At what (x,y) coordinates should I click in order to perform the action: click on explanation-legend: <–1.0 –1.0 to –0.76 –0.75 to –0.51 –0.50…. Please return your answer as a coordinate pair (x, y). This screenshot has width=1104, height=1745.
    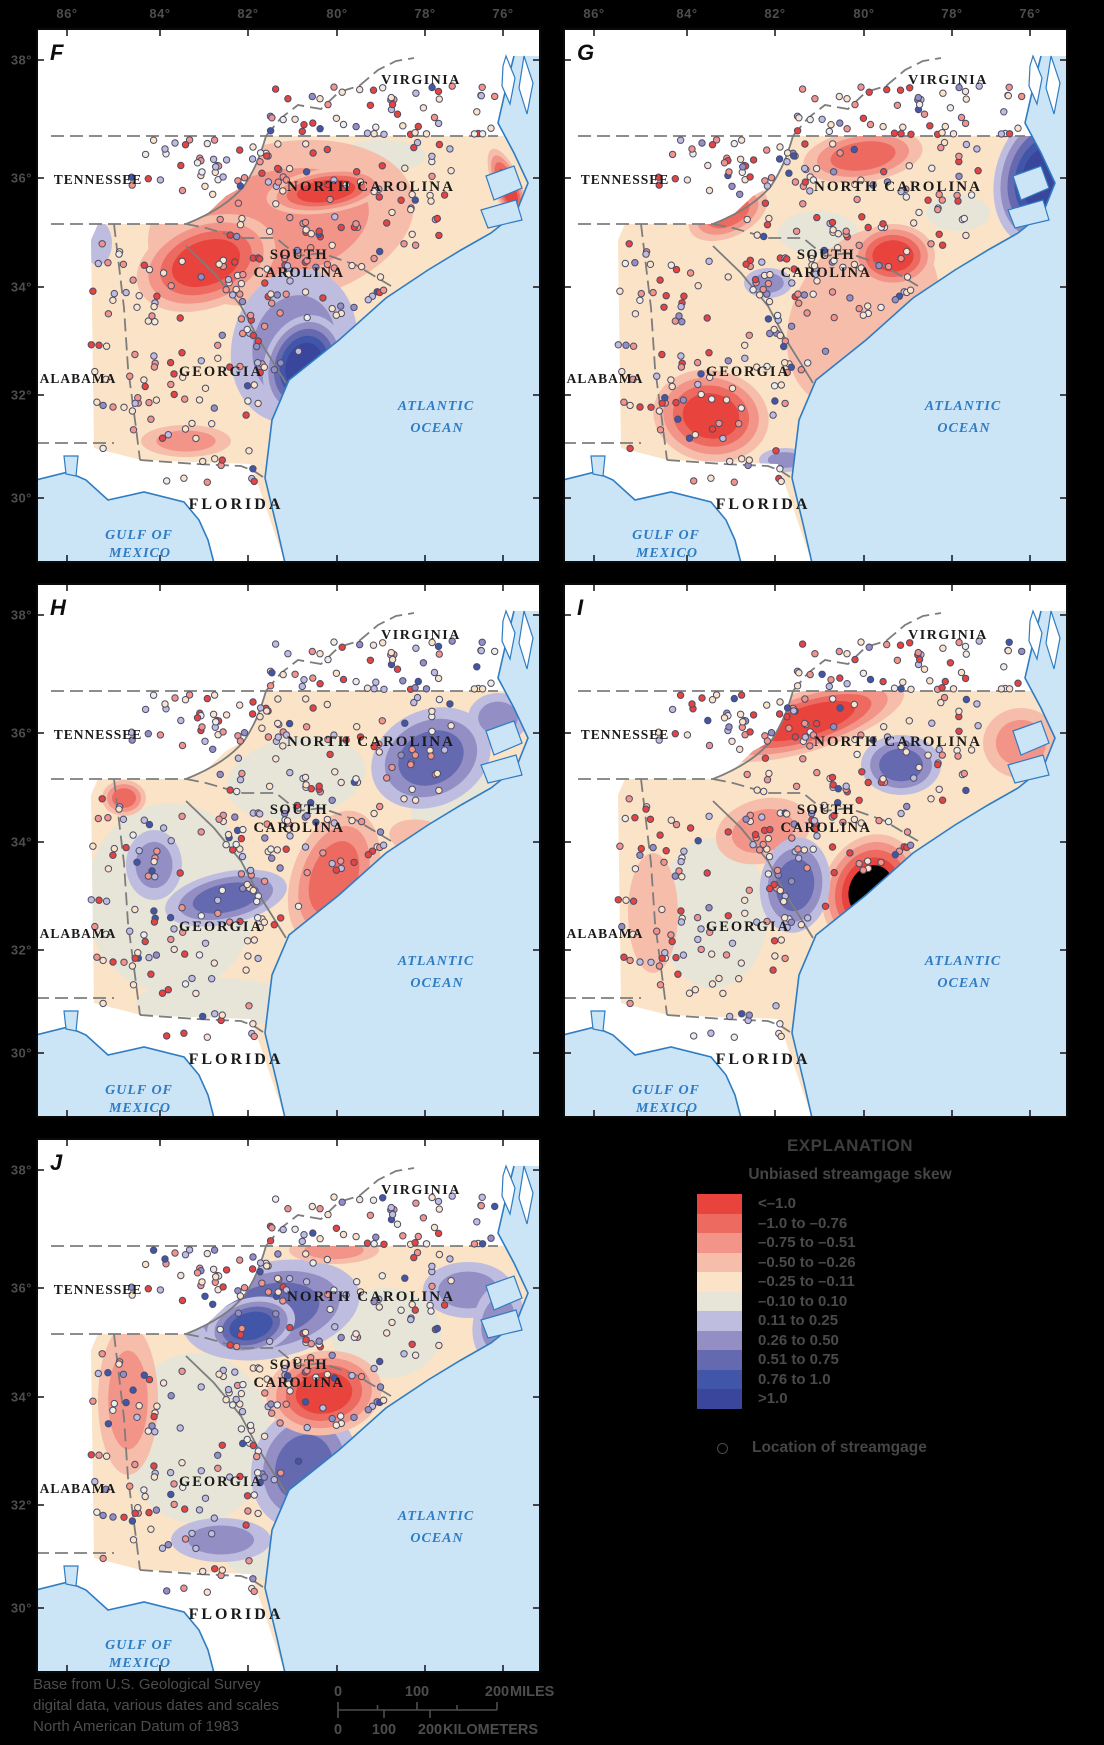
    Looking at the image, I should click on (776, 1301).